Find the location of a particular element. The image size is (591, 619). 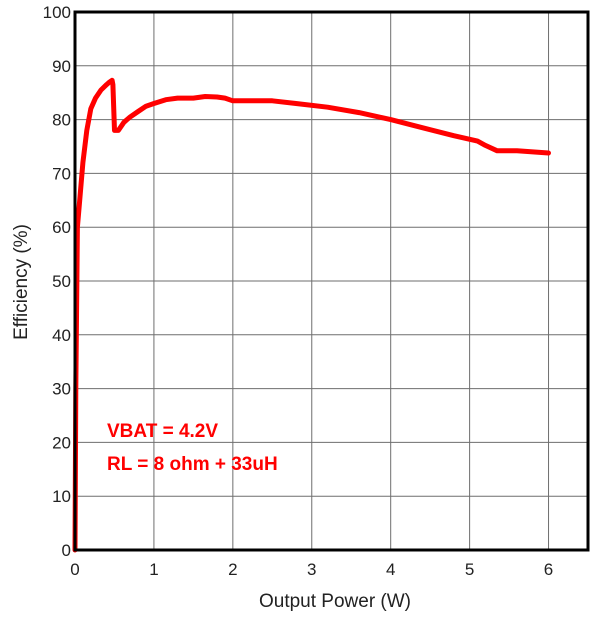

x-tick-label: 2 is located at coordinates (232, 569).